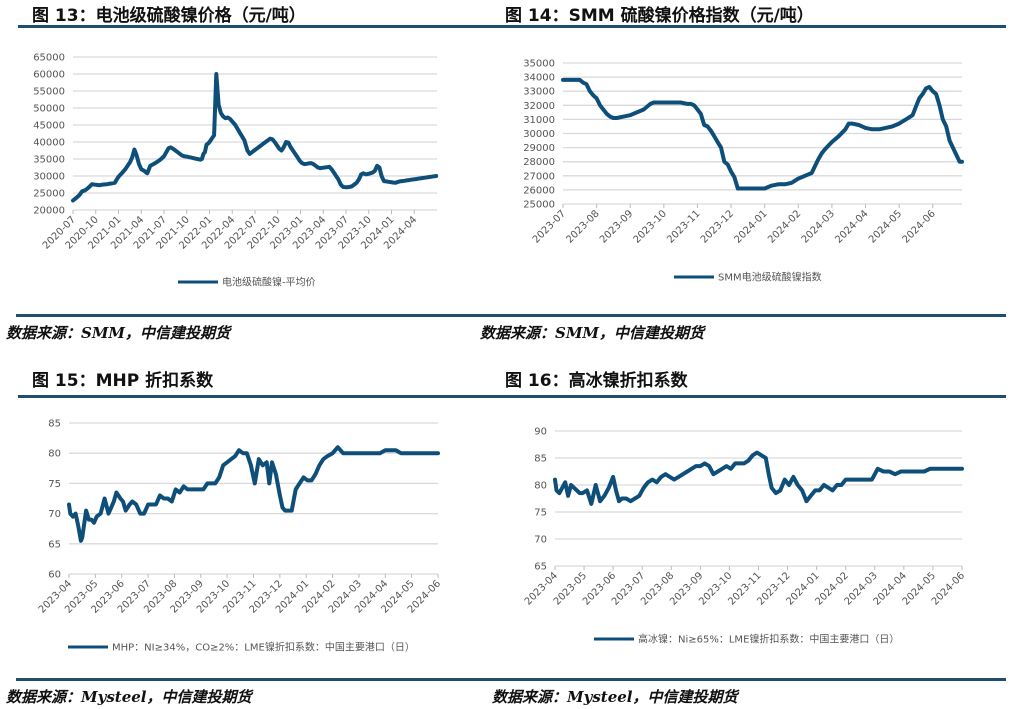  I want to click on y-tick-label: 32000, so click(539, 106).